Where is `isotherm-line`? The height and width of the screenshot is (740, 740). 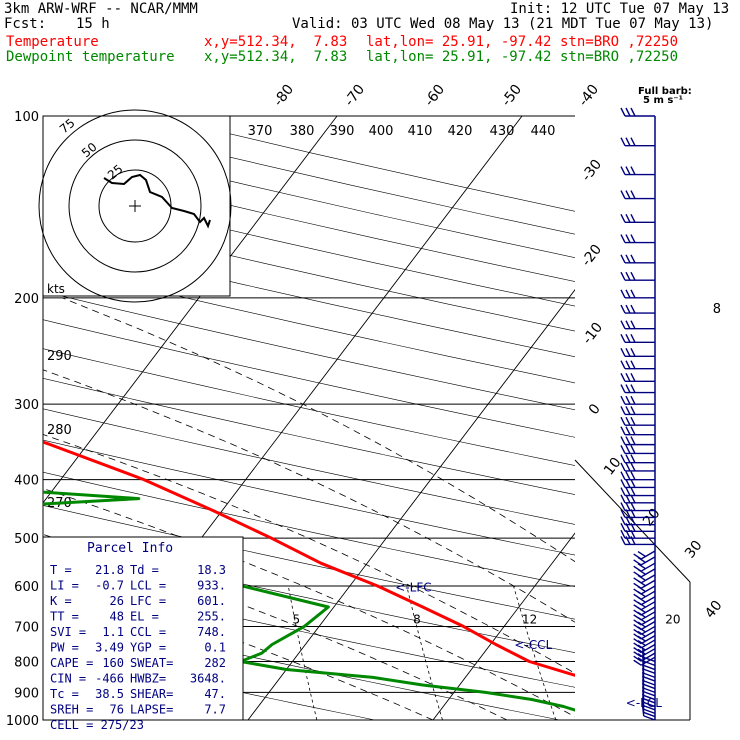
isotherm-line is located at coordinates (679, 418).